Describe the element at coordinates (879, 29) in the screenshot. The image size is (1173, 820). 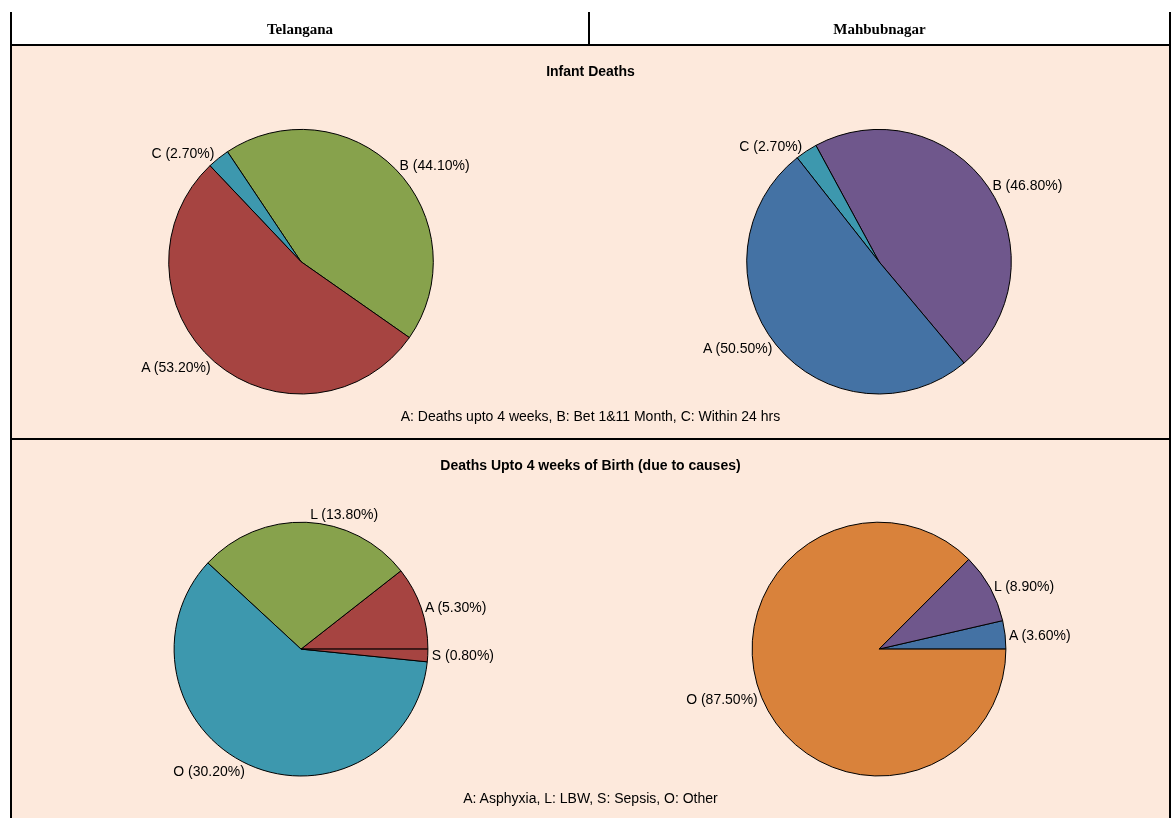
I see `chart-title: Mahbubnagar` at that location.